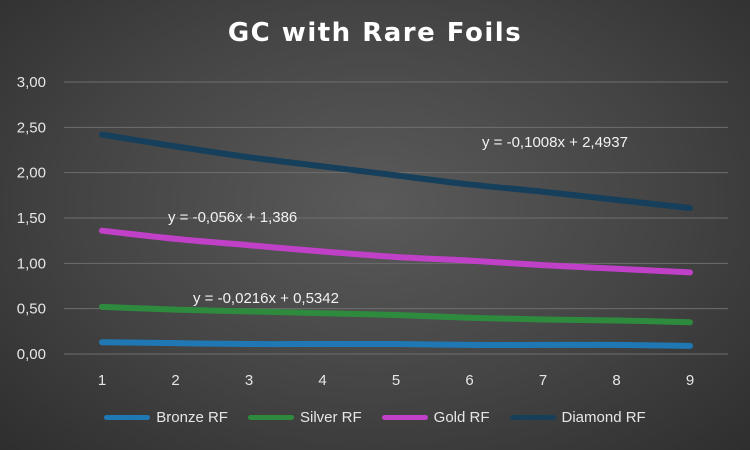 Image resolution: width=750 pixels, height=450 pixels. I want to click on legend-label: Bronze RF, so click(192, 417).